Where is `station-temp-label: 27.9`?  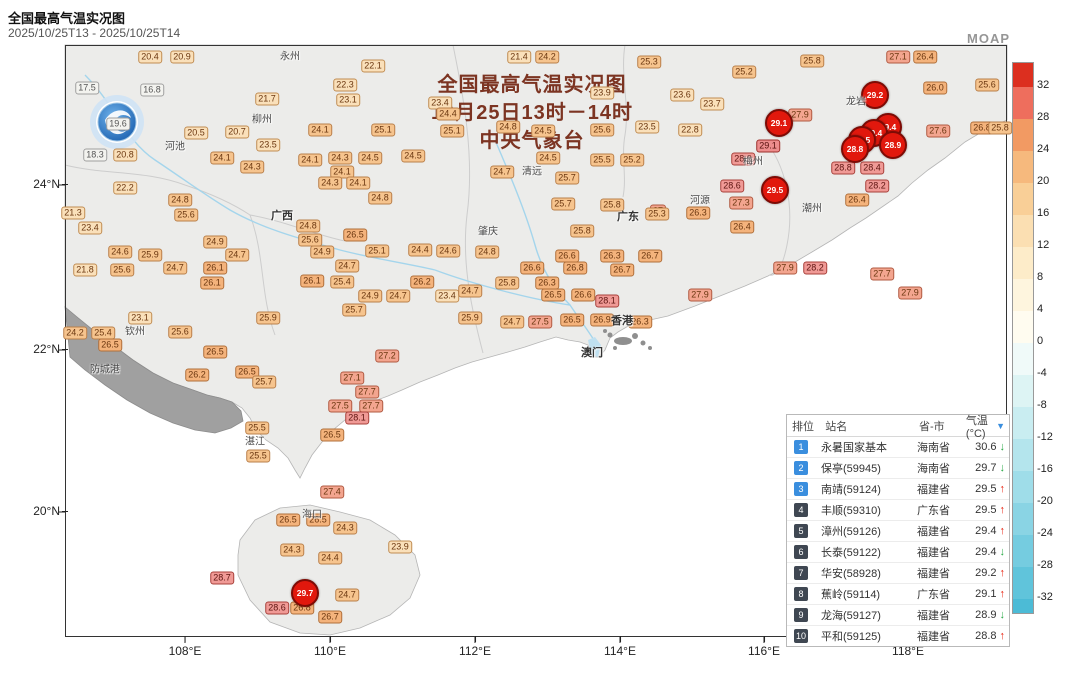 station-temp-label: 27.9 is located at coordinates (785, 268).